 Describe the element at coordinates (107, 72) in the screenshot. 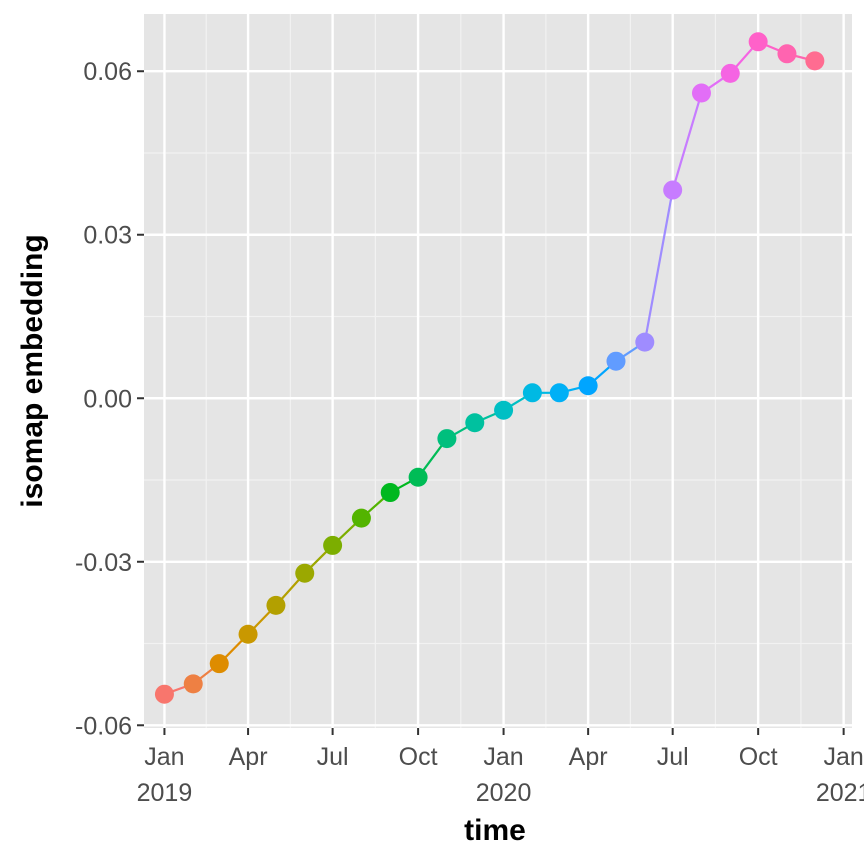

I see `y-tick-label: 0.06` at that location.